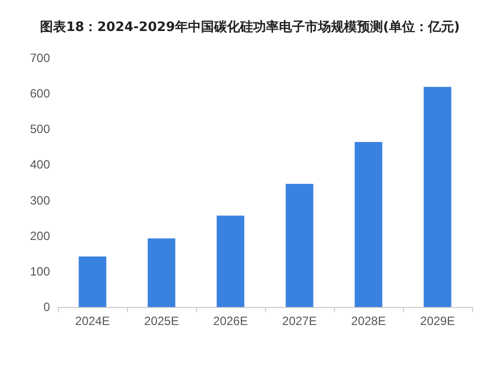 The width and height of the screenshot is (500, 365). Describe the element at coordinates (40, 58) in the screenshot. I see `y-tick-label: 700` at that location.